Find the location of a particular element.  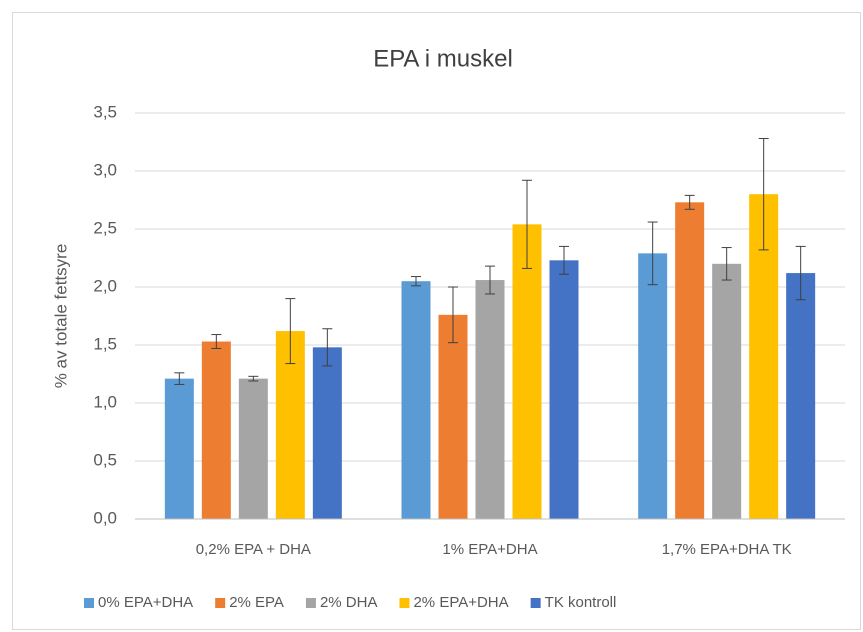

y-tick-label: 2,5 is located at coordinates (105, 227).